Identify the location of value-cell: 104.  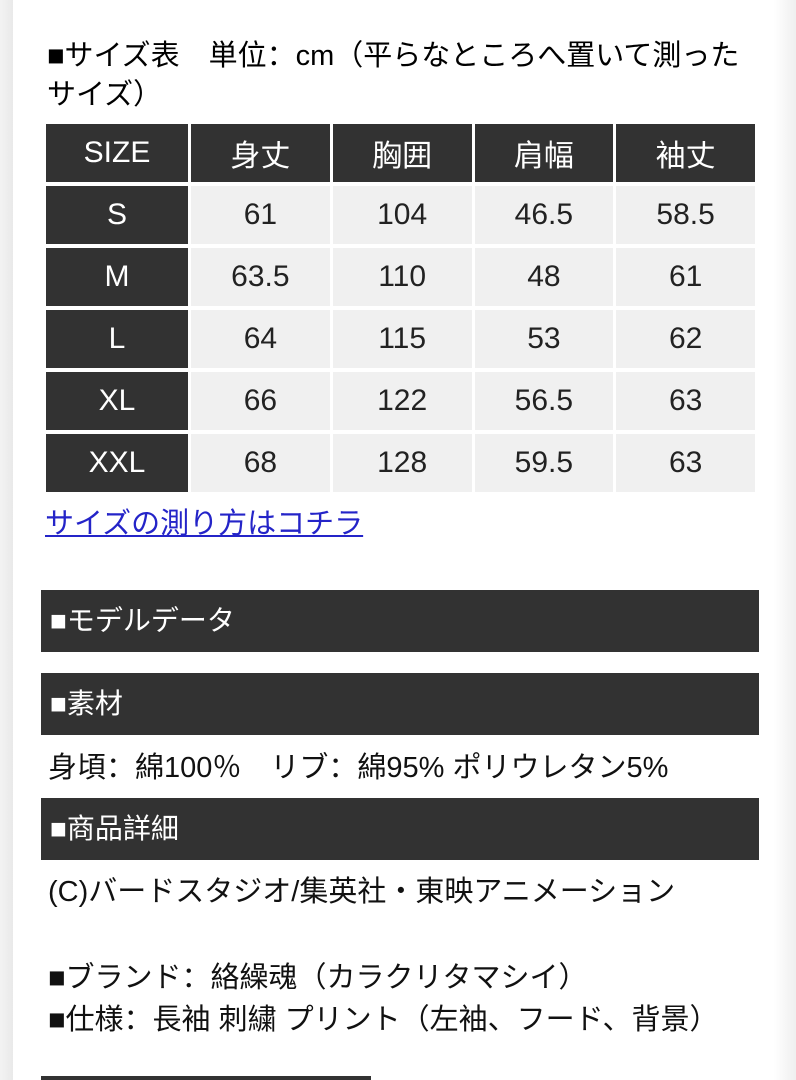
(402, 215).